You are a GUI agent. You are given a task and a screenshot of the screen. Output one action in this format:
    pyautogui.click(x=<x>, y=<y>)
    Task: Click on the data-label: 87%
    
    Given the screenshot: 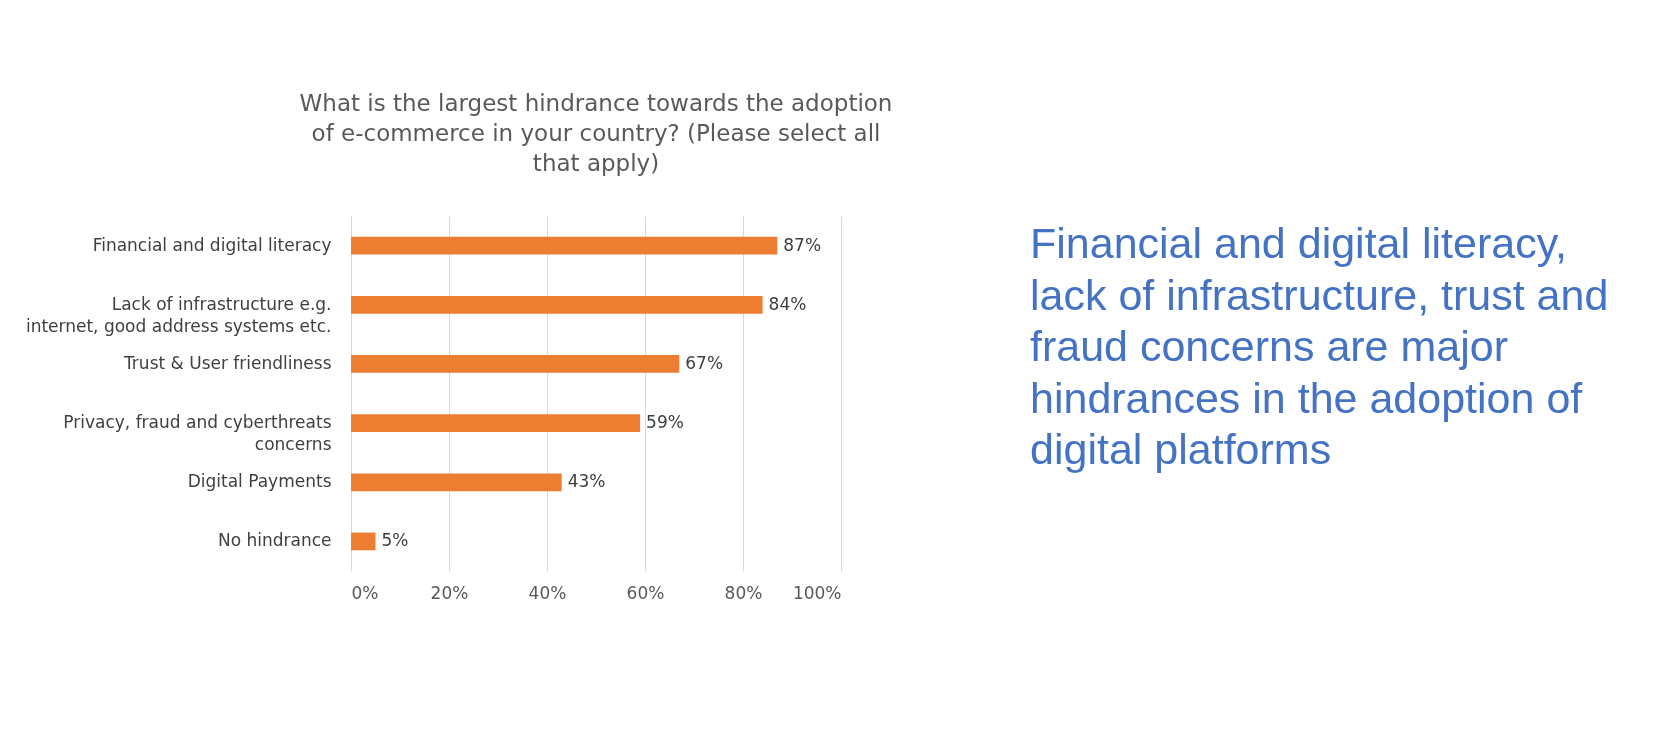 What is the action you would take?
    pyautogui.click(x=802, y=244)
    